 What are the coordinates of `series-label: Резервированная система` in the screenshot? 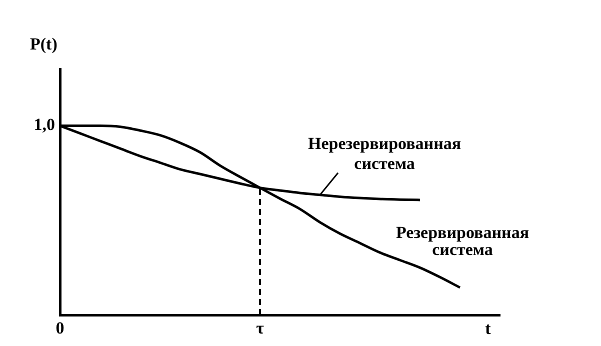 It's located at (463, 241).